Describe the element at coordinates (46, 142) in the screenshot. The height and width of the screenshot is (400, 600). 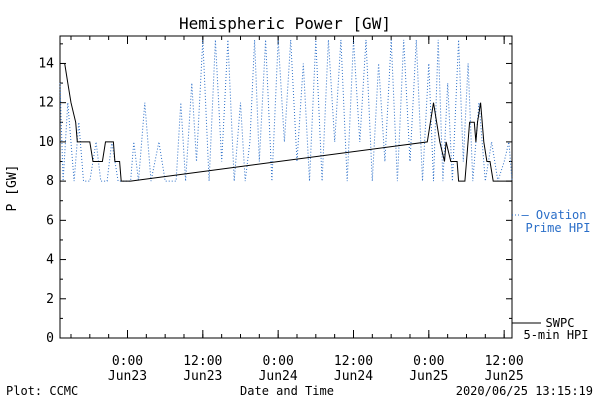
I see `y-tick-label: 10` at that location.